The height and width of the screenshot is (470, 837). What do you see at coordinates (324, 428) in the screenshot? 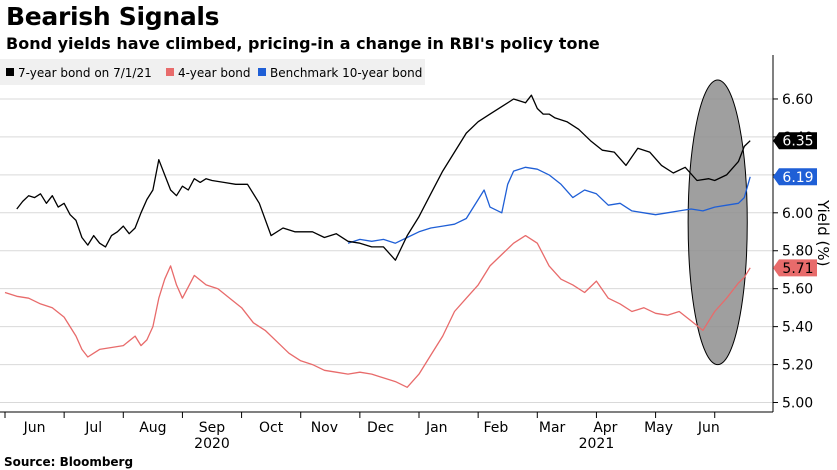
I see `x-tick-label: Nov` at bounding box center [324, 428].